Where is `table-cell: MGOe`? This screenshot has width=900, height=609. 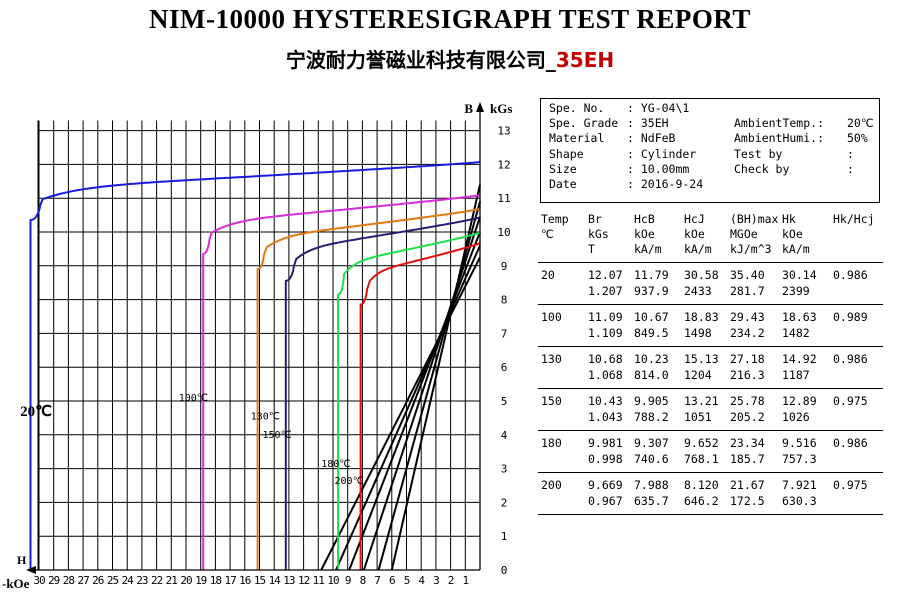
table-cell: MGOe is located at coordinates (744, 234).